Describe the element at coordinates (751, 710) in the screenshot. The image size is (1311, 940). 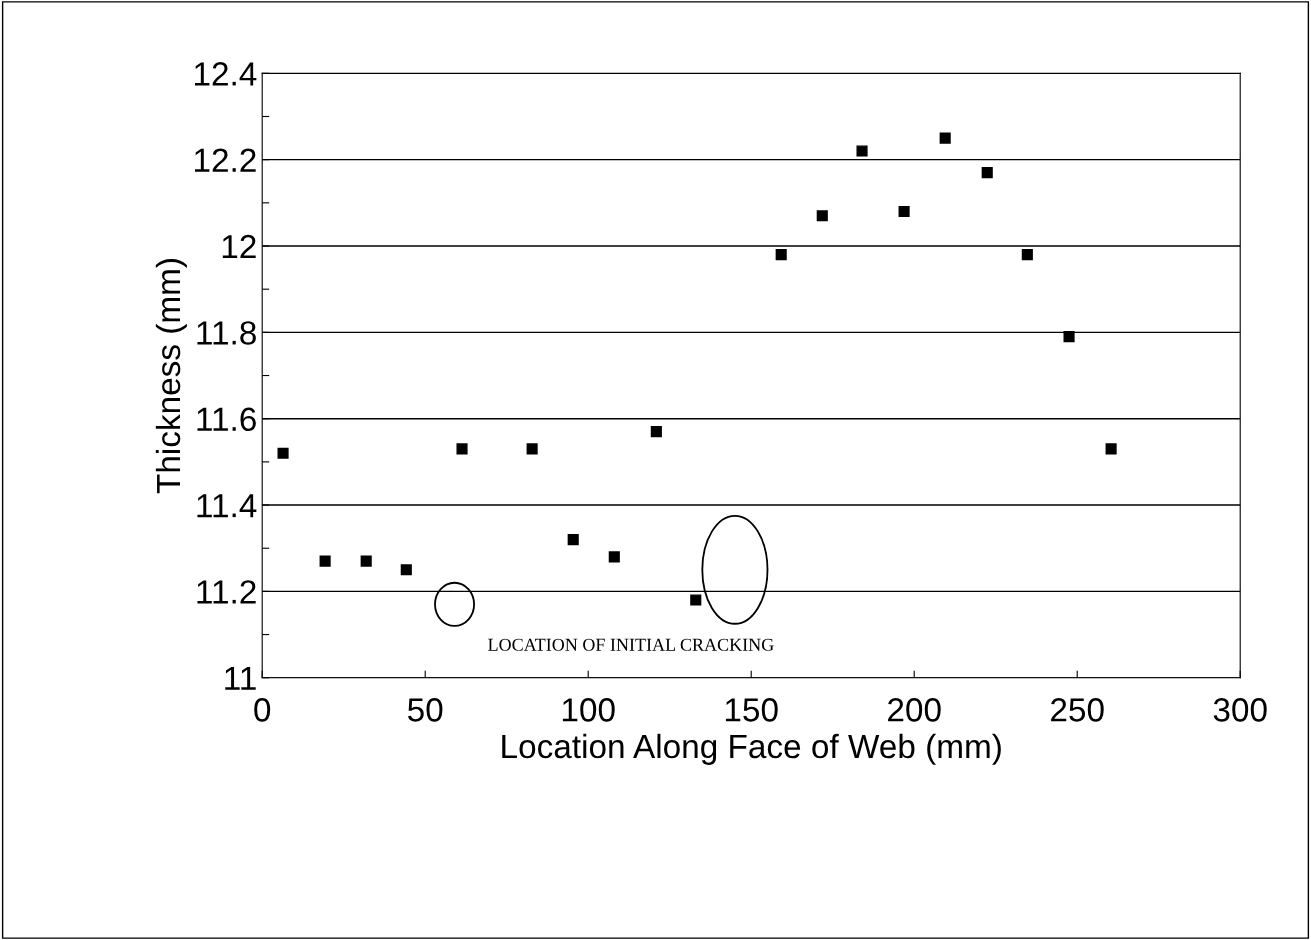
I see `x-tick-label: 150` at that location.